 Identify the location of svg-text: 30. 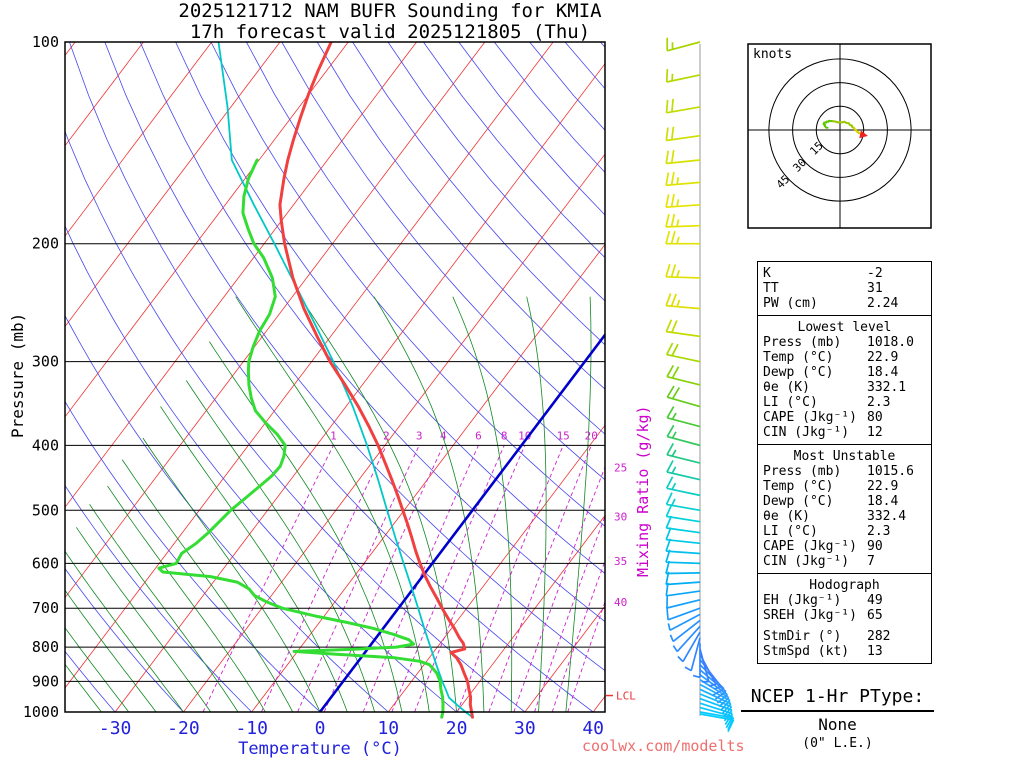
(620, 516).